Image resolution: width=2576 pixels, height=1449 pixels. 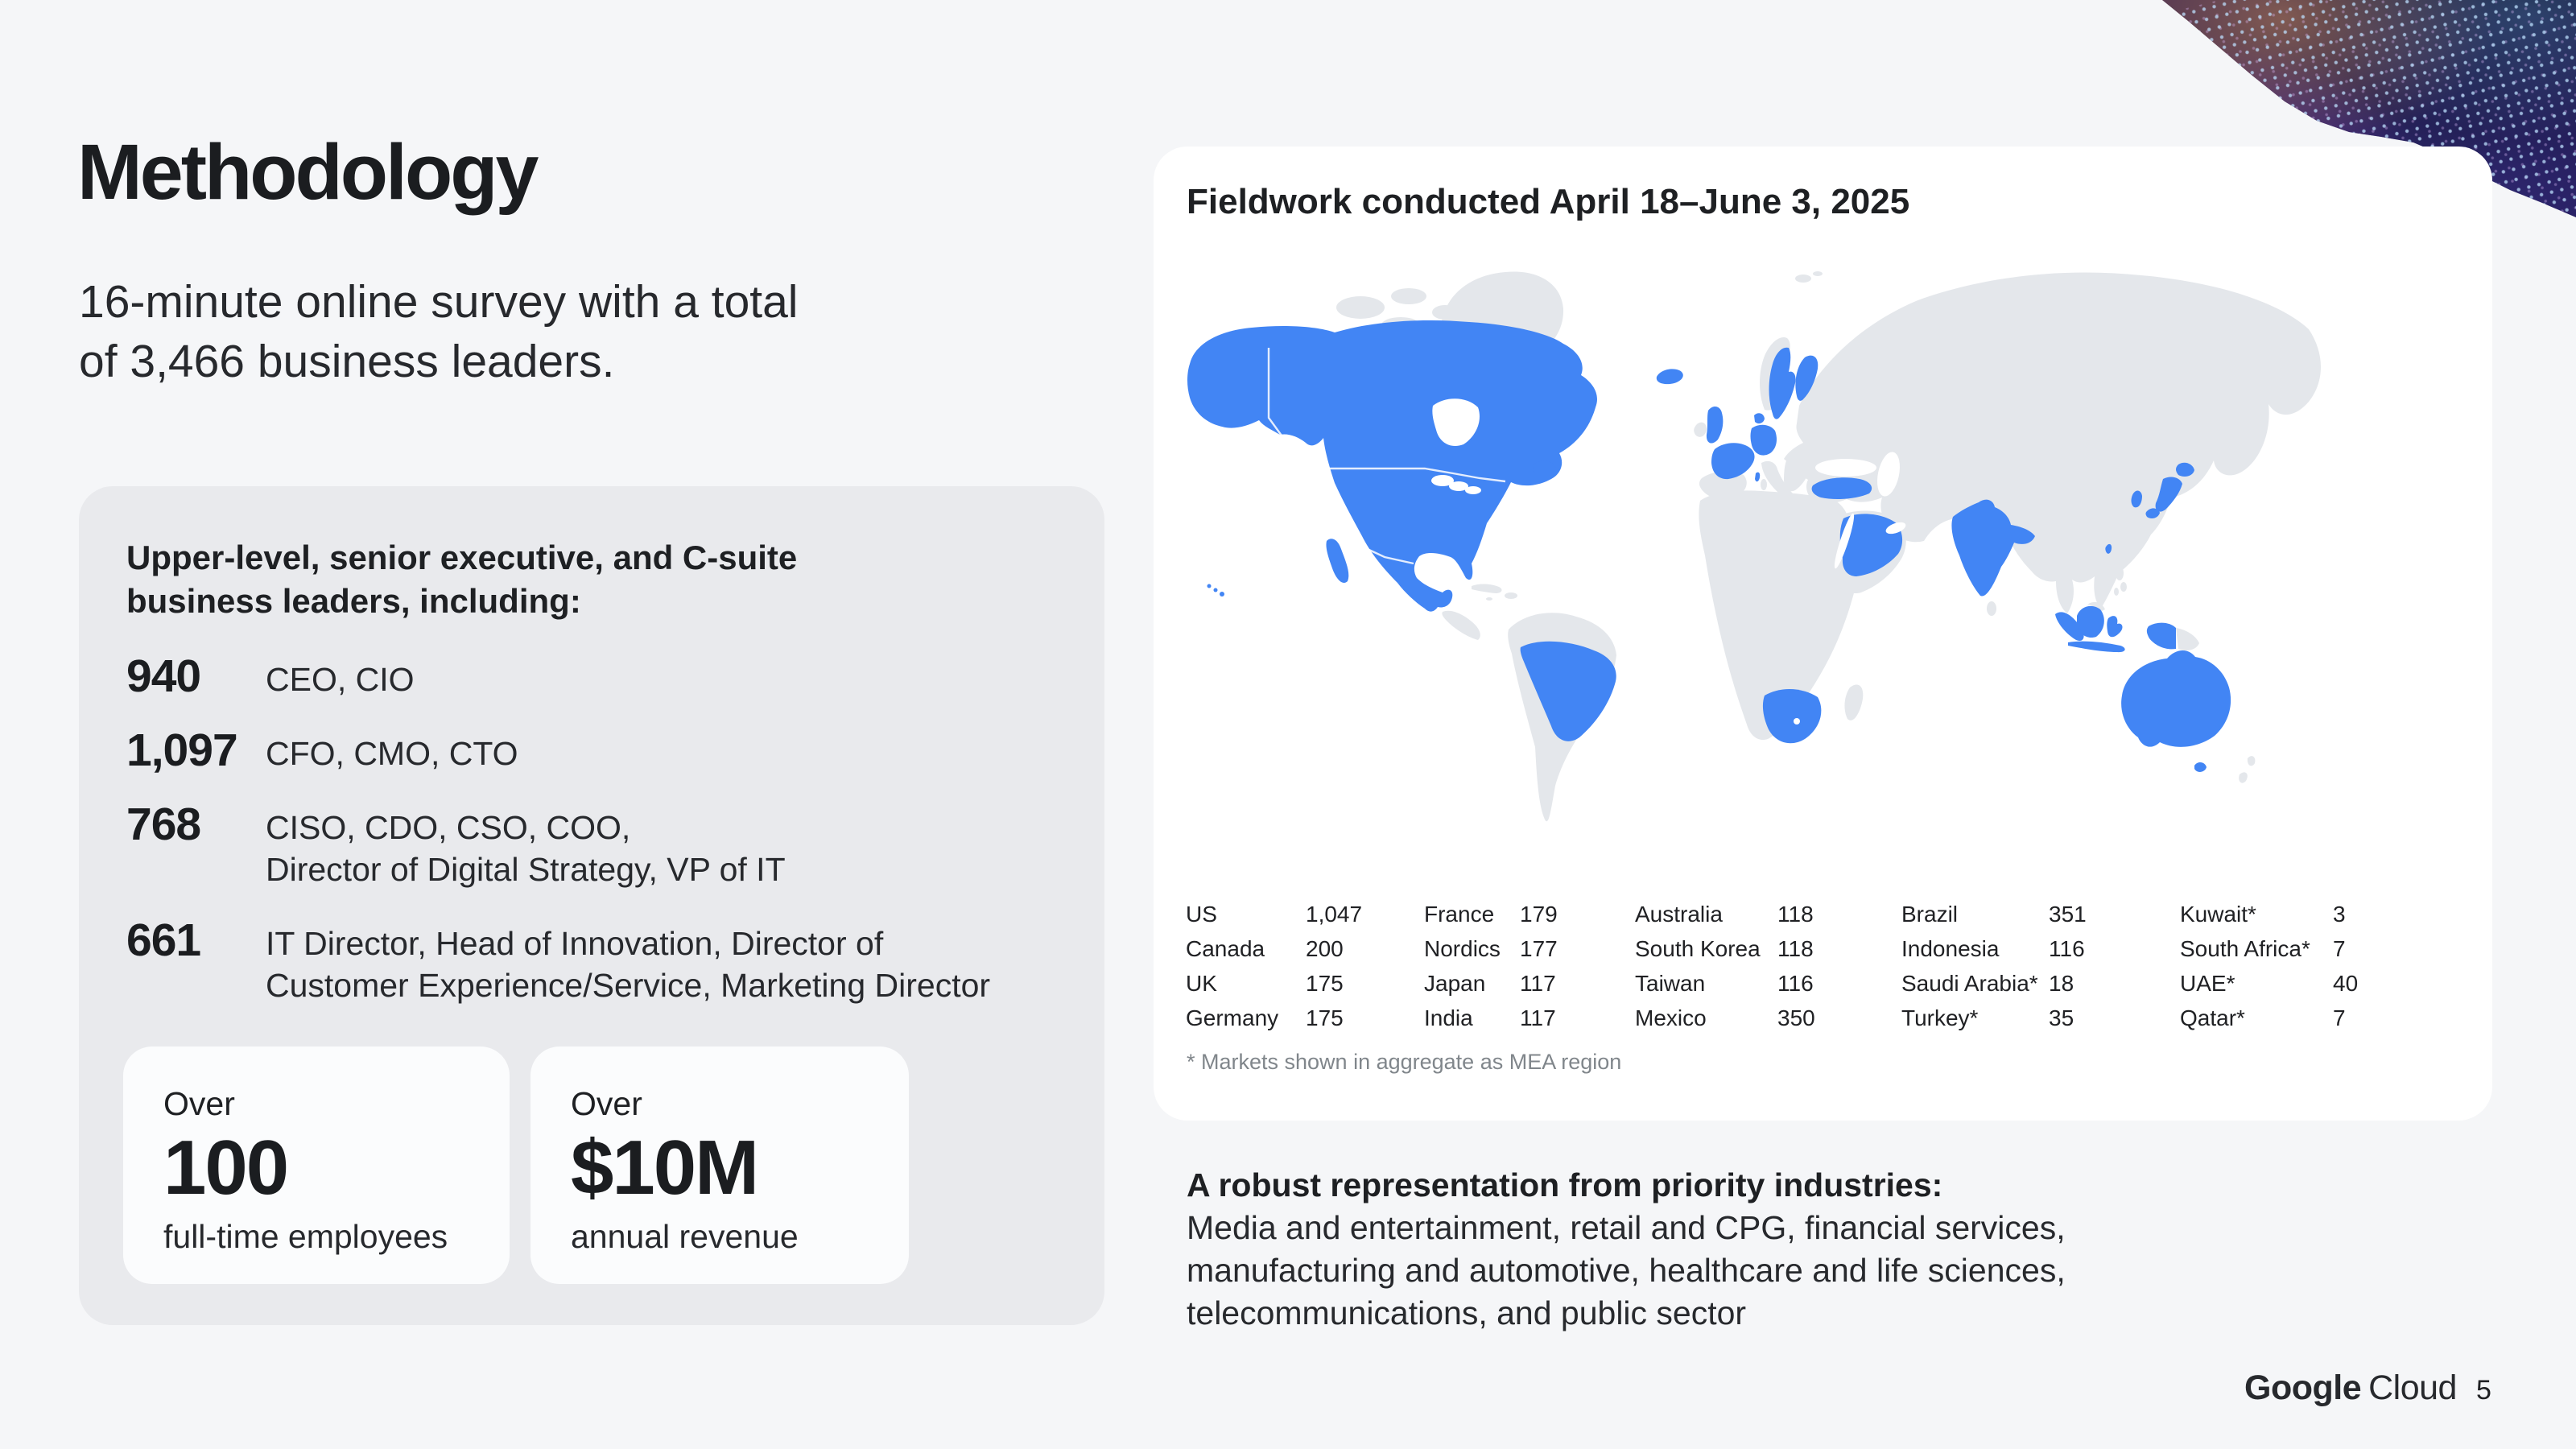 I want to click on country-name: Australia, so click(x=1679, y=914).